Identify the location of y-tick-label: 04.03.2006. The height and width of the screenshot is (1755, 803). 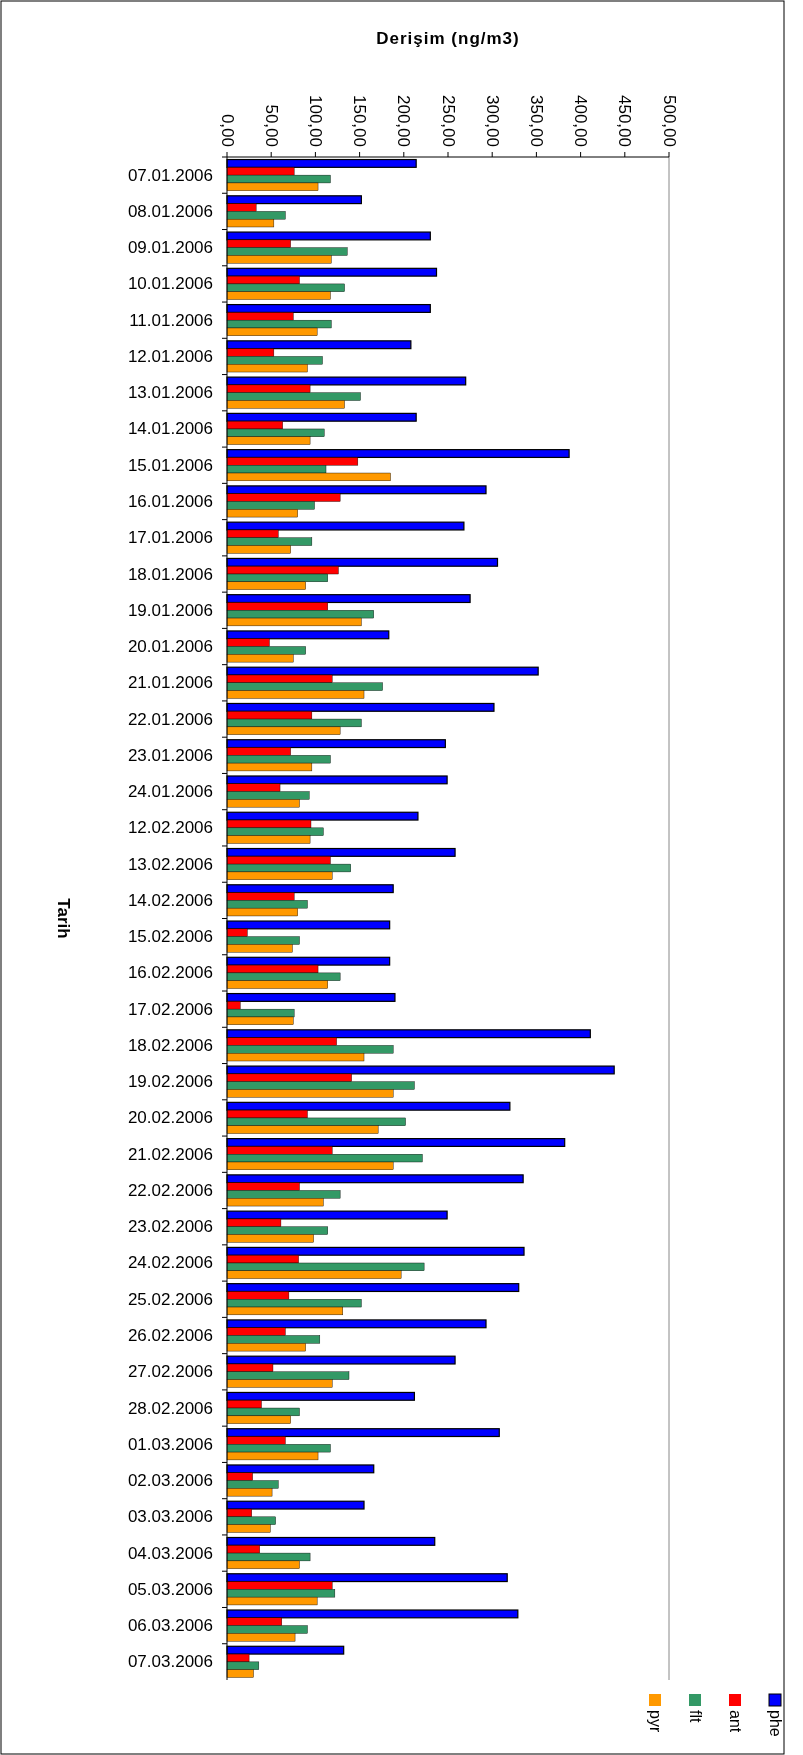
(170, 1553).